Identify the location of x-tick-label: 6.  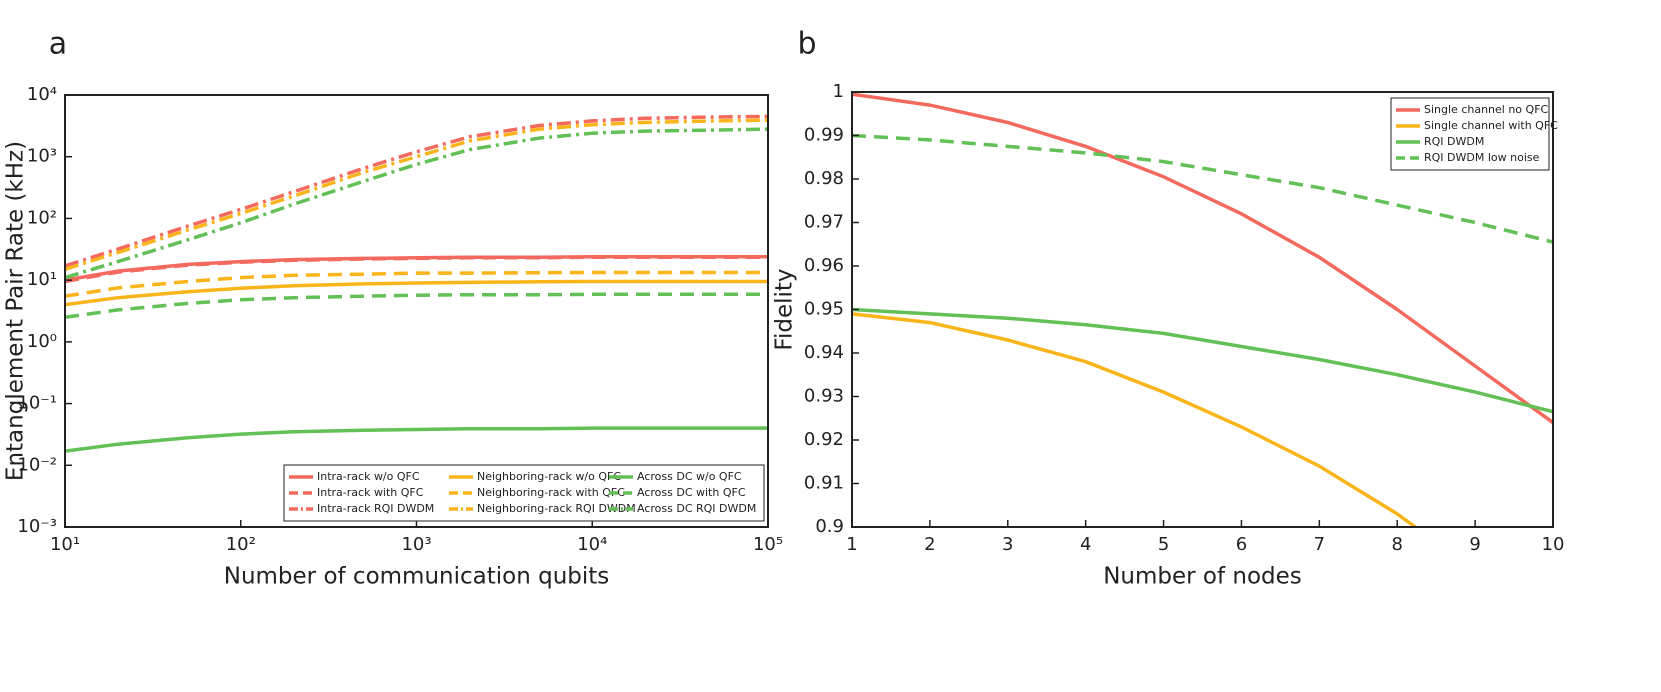
(1241, 544).